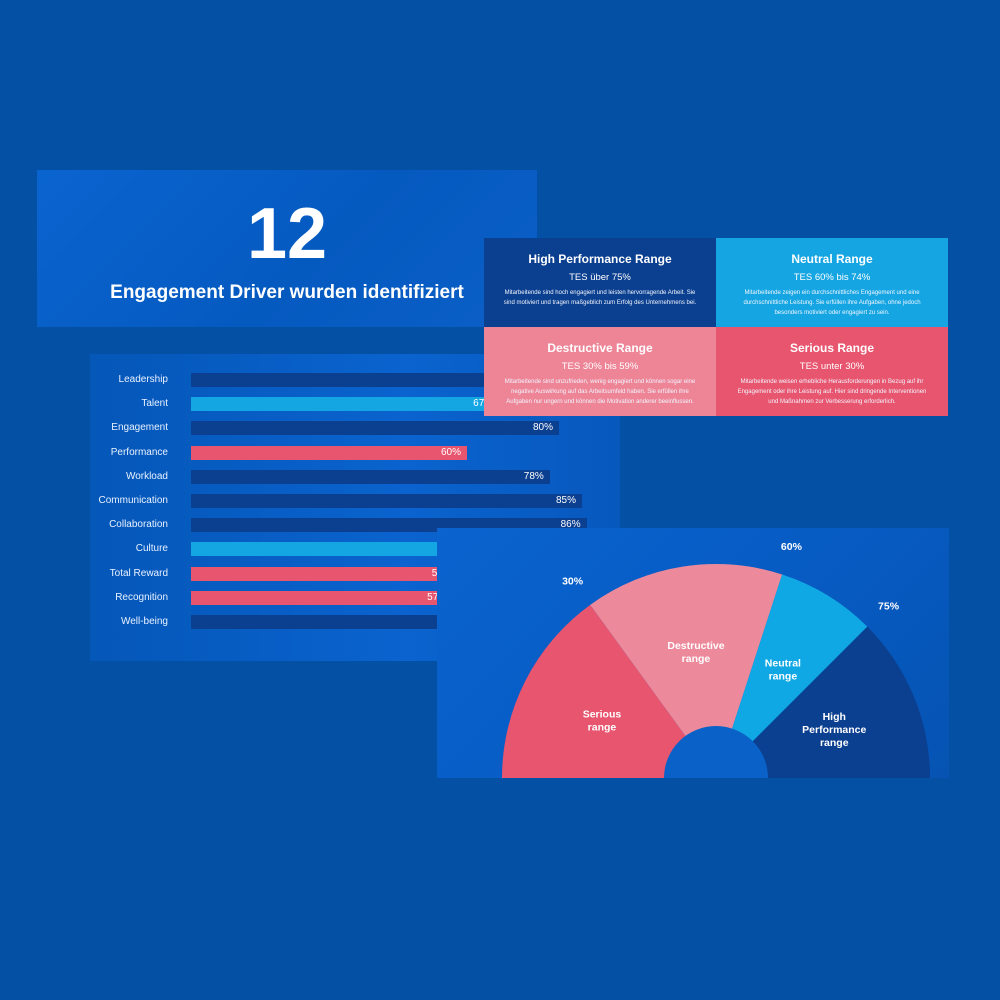 The height and width of the screenshot is (1000, 1000). What do you see at coordinates (570, 525) in the screenshot?
I see `bar-value-label: 86%` at bounding box center [570, 525].